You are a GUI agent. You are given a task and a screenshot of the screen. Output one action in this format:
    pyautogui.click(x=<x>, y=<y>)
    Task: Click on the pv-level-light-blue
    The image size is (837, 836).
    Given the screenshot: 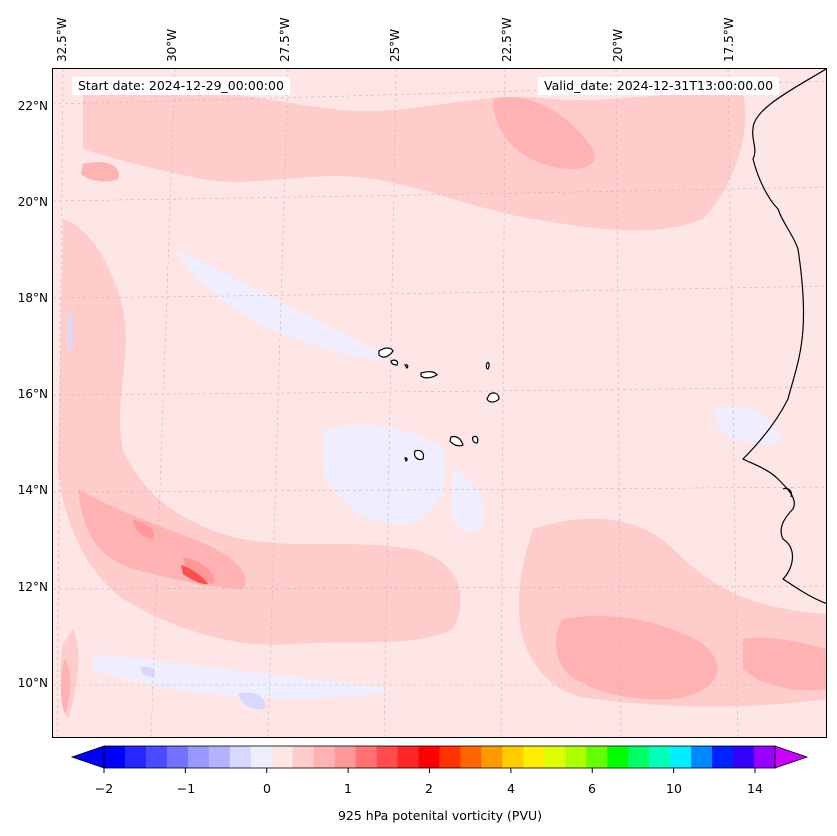 What is the action you would take?
    pyautogui.click(x=166, y=509)
    